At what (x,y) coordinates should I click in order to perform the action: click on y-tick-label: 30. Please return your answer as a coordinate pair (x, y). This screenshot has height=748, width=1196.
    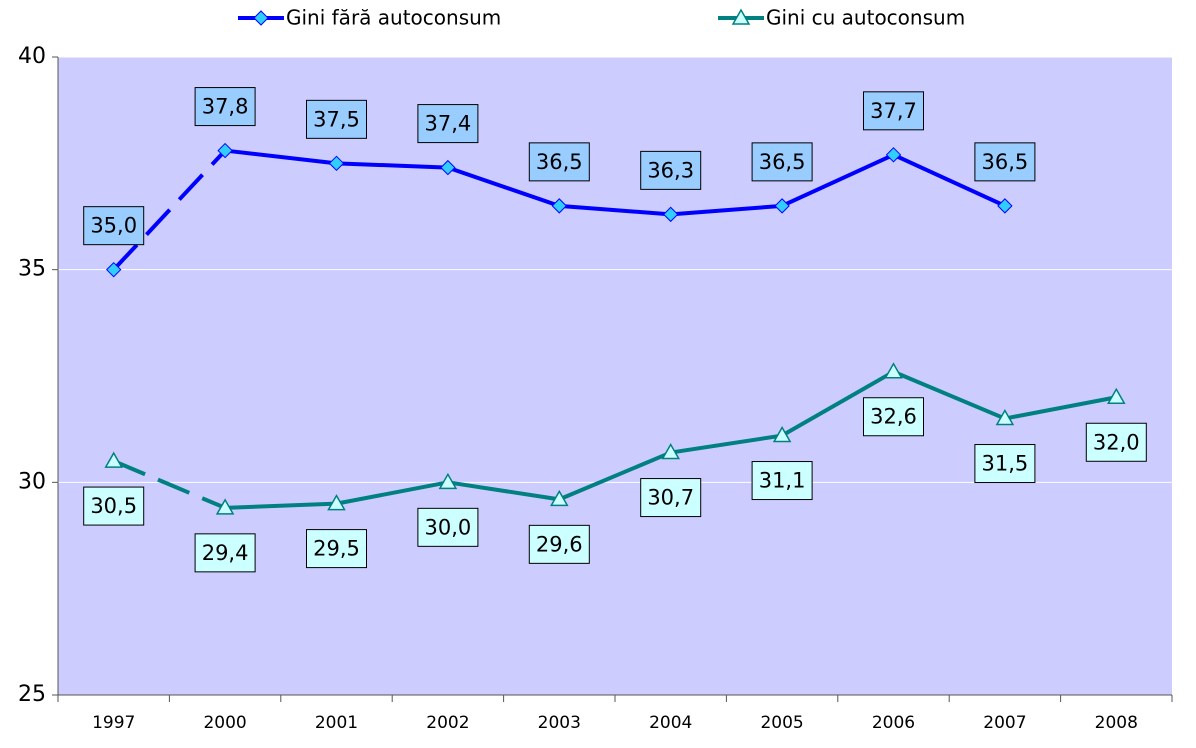
    Looking at the image, I should click on (32, 481).